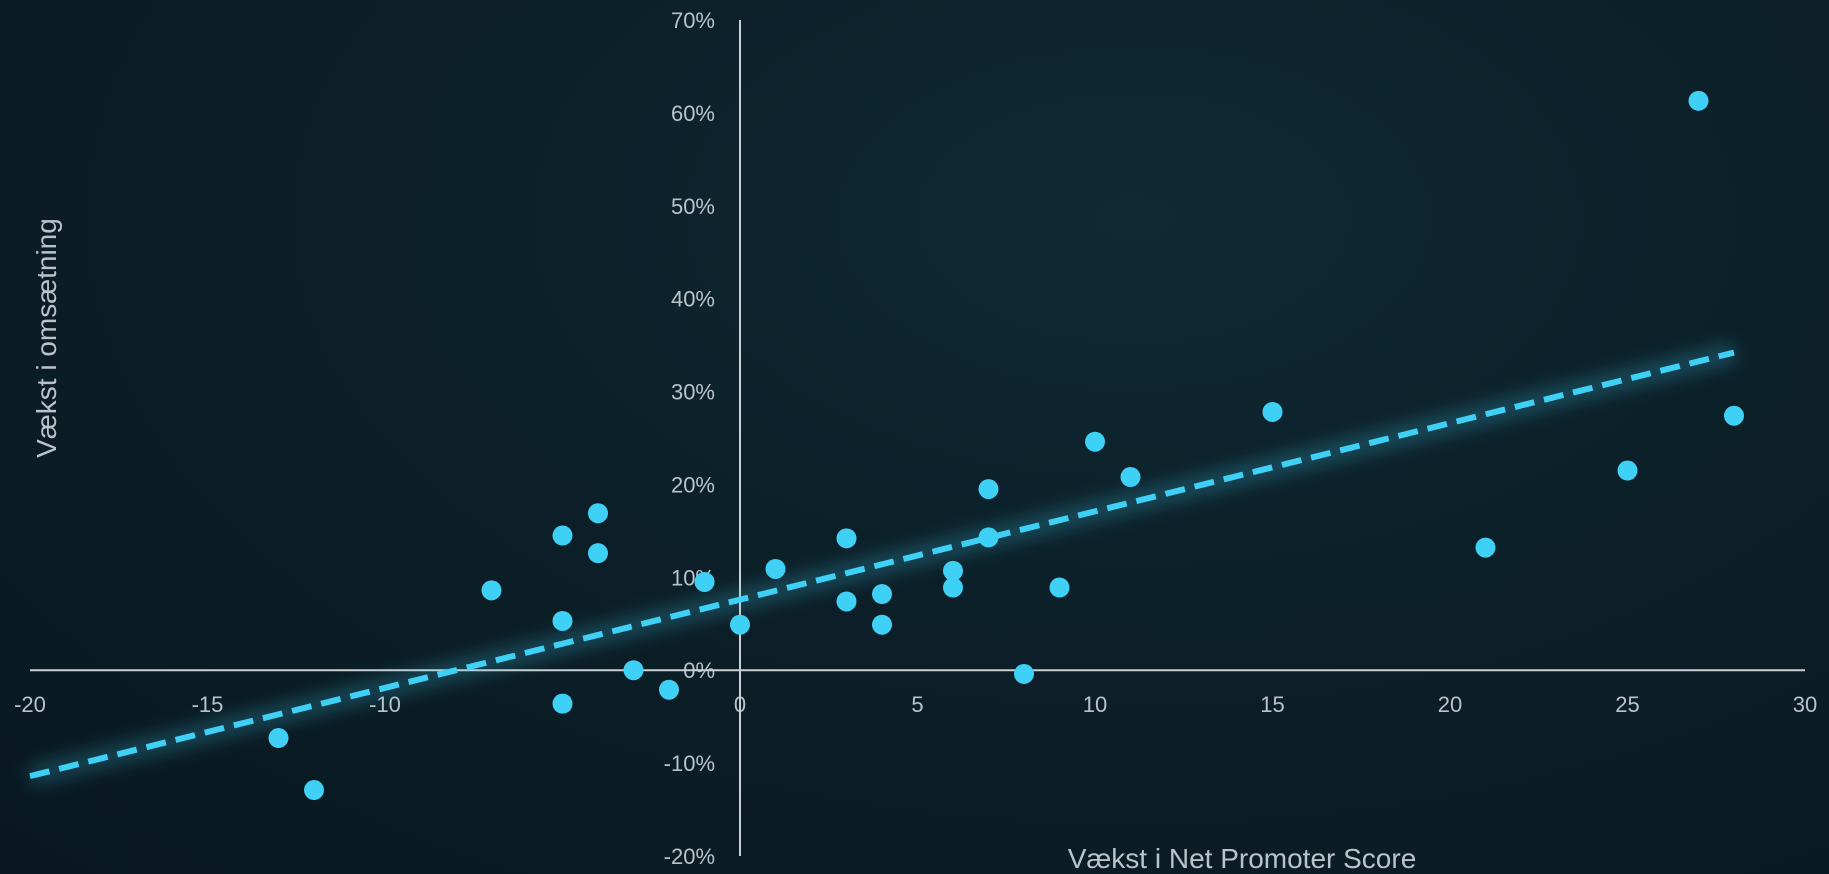  I want to click on x-axis-title: Vækst i Net Promoter Score, so click(1242, 858).